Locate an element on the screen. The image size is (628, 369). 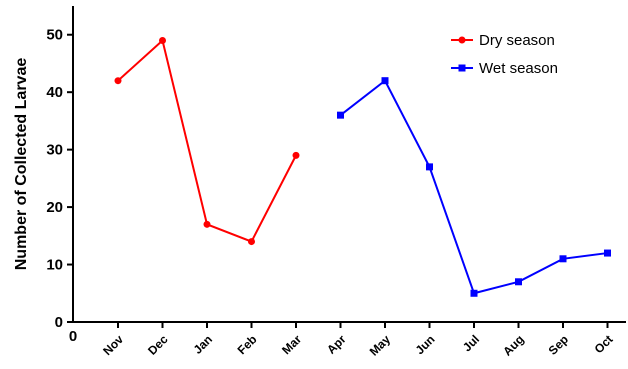
y-tick-label: 40 is located at coordinates (54, 92).